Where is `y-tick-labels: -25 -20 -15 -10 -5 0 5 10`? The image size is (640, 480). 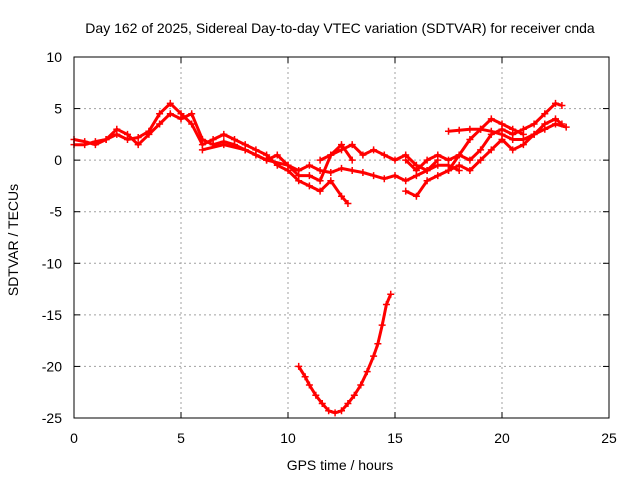 y-tick-labels: -25 -20 -15 -10 -5 0 5 10 is located at coordinates (52, 237).